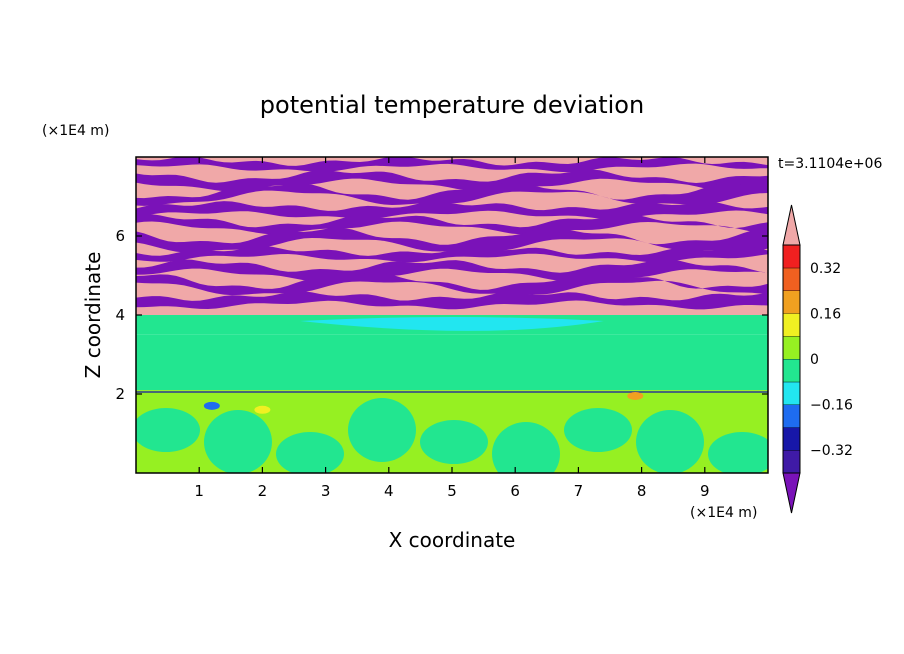 Image resolution: width=904 pixels, height=654 pixels. What do you see at coordinates (120, 315) in the screenshot?
I see `y-tick-label-1: 4` at bounding box center [120, 315].